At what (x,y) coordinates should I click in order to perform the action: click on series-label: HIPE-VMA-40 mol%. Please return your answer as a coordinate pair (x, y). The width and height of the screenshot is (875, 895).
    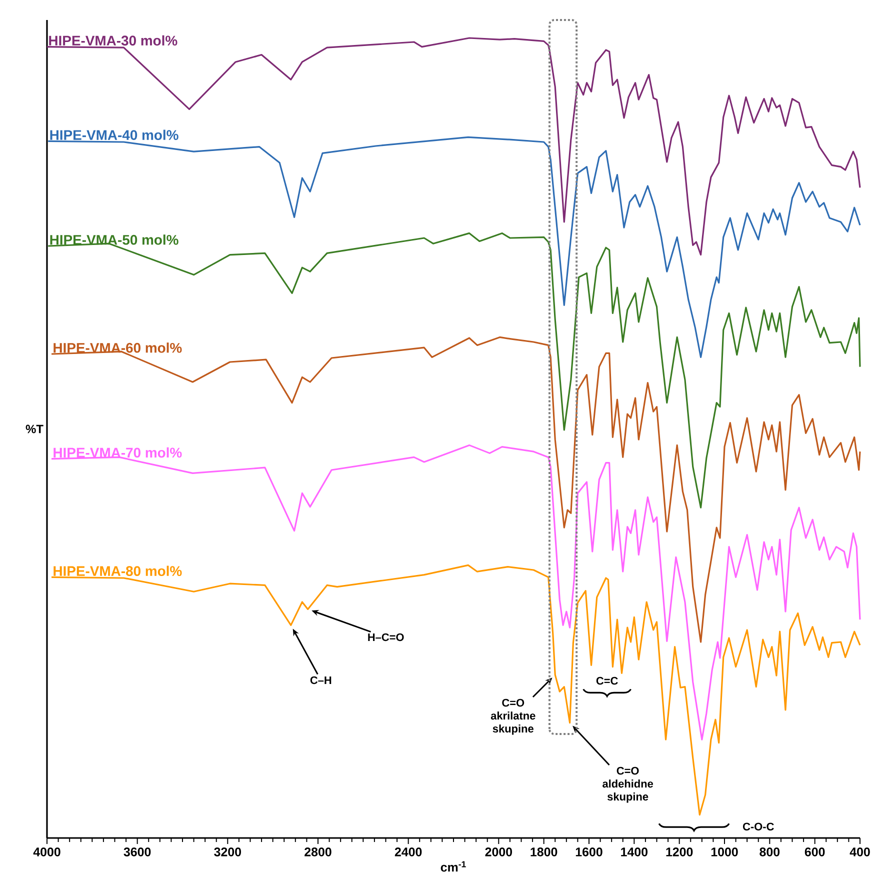
    Looking at the image, I should click on (114, 135).